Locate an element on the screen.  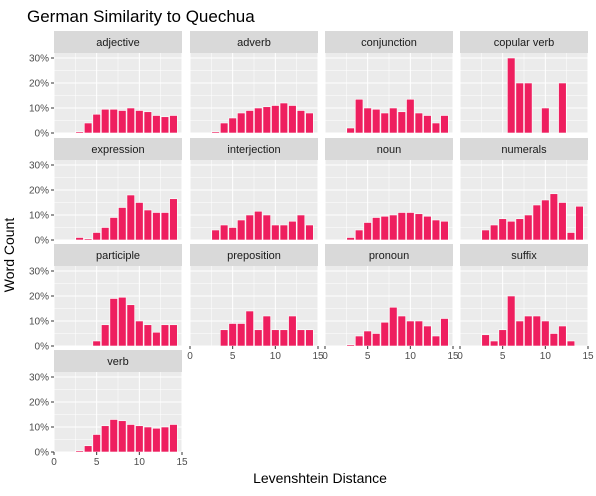
x-axis-label: Levenshtein Distance is located at coordinates (320, 478).